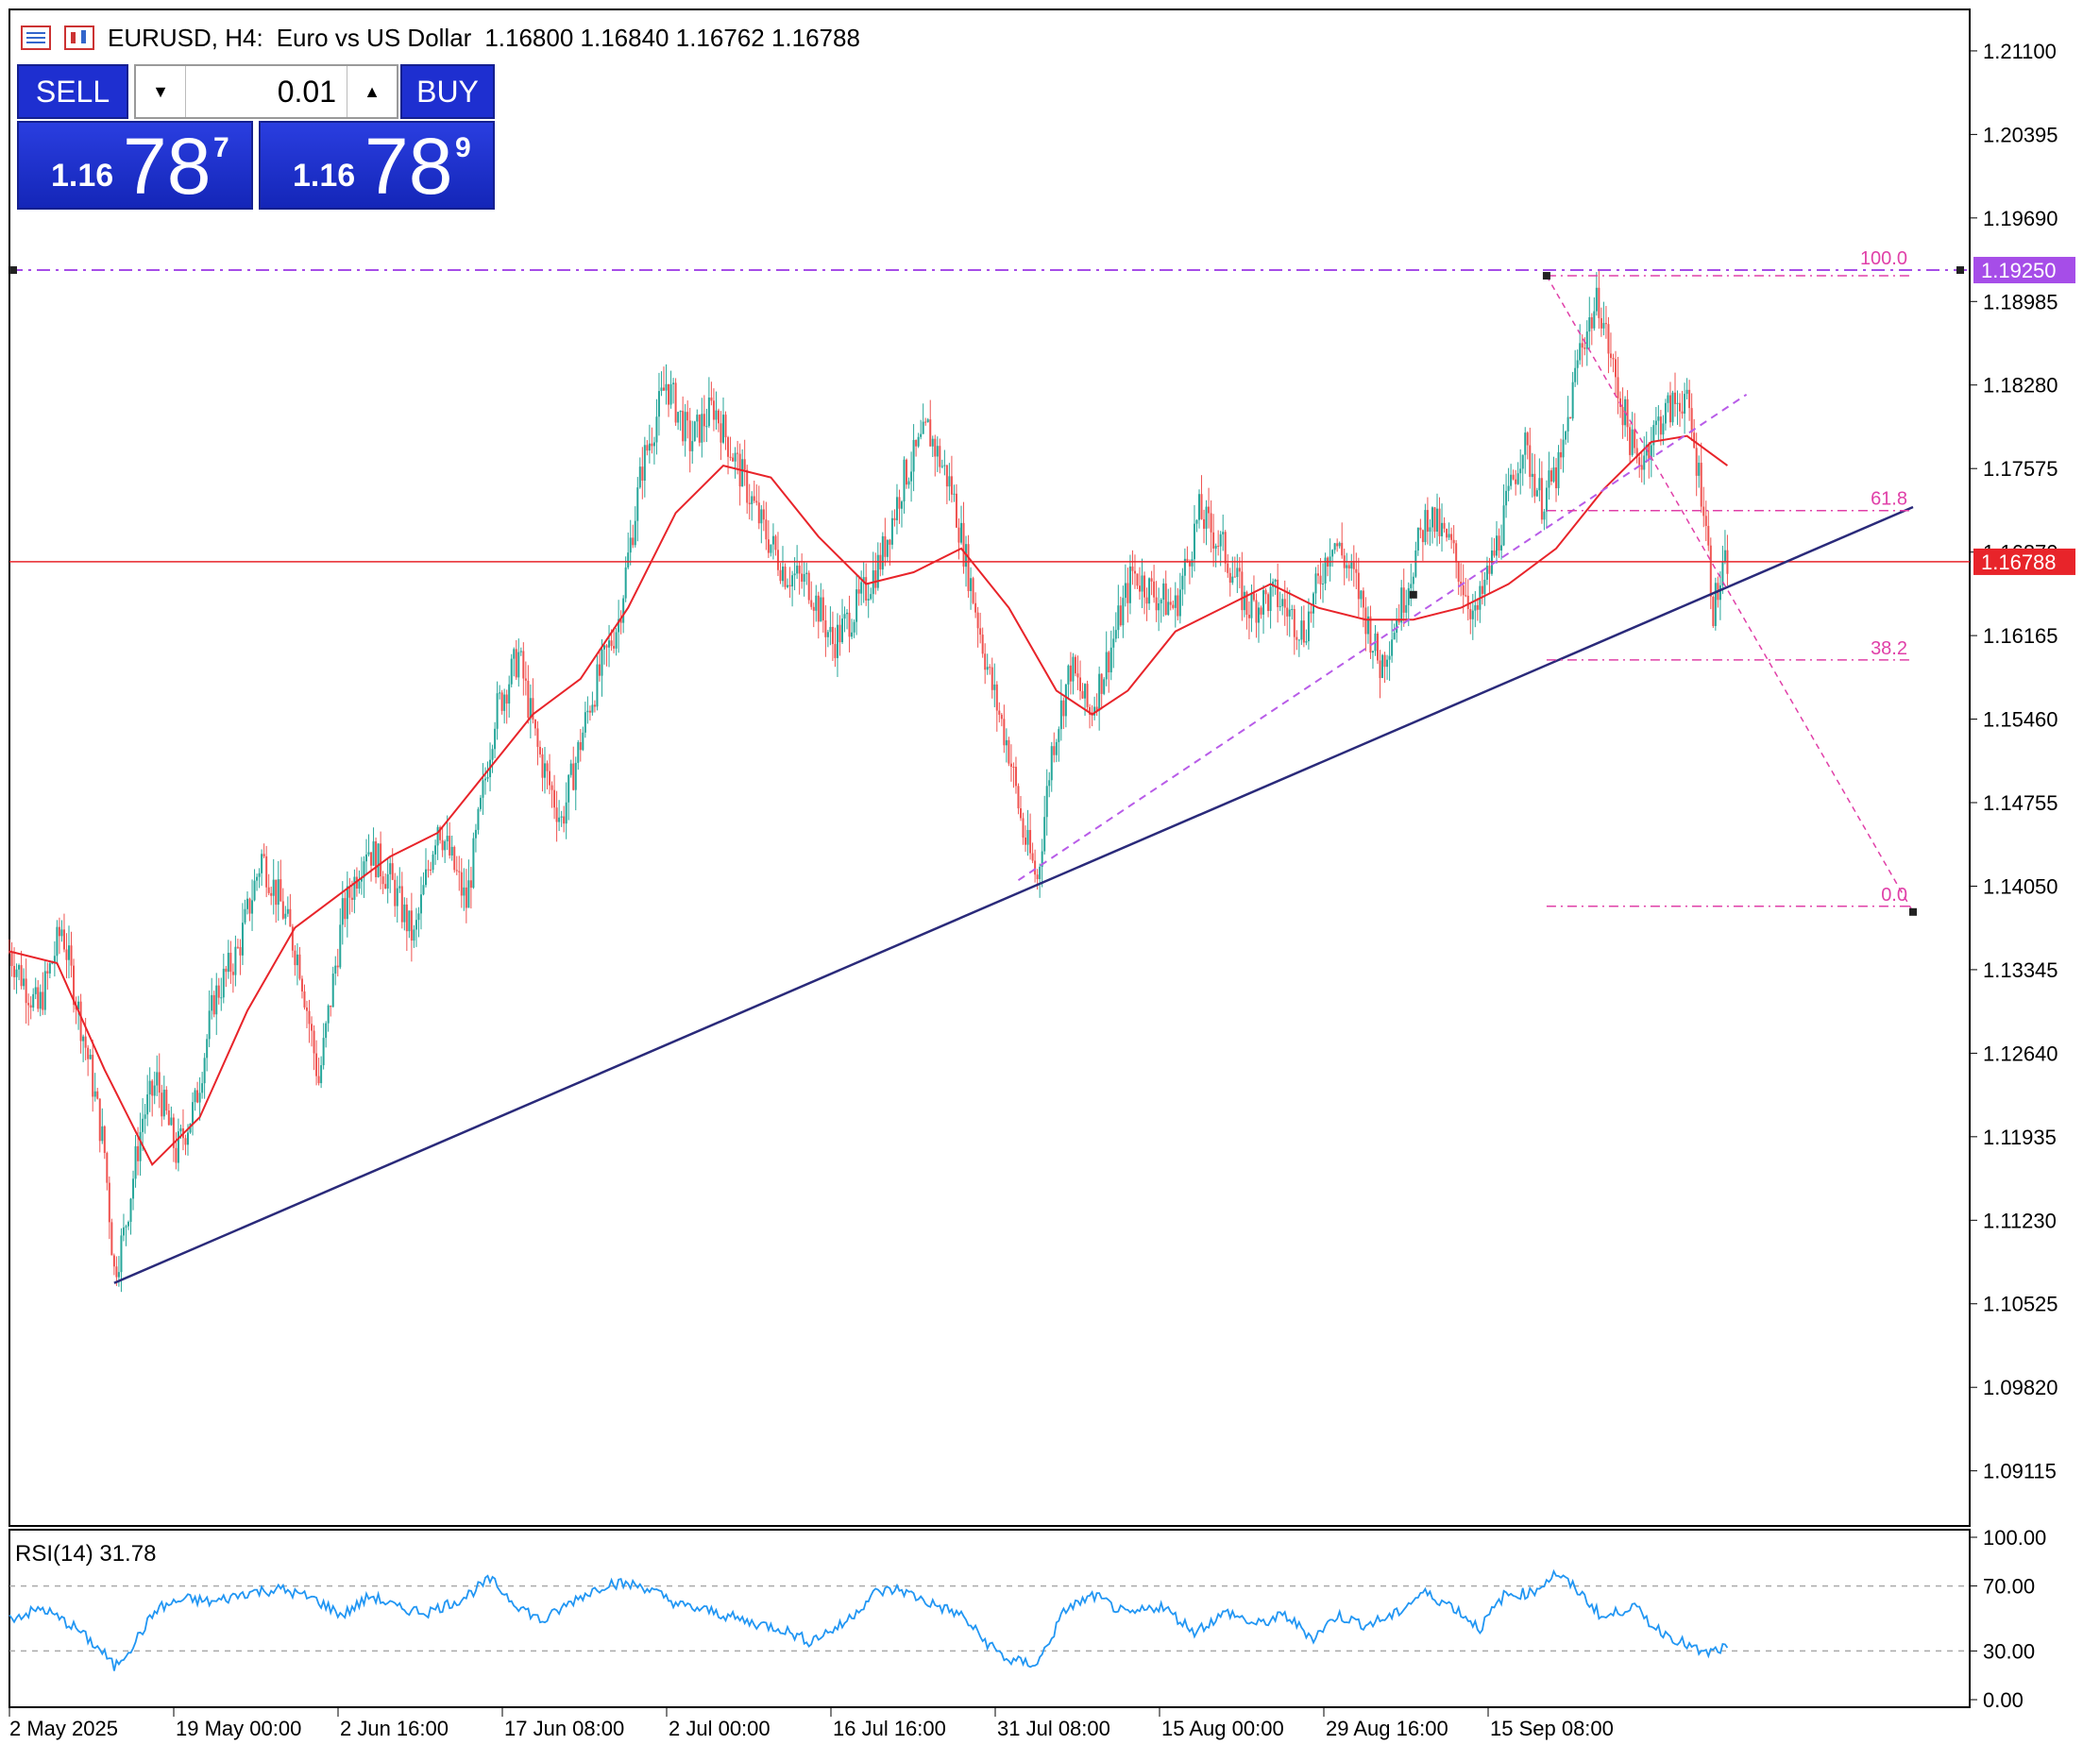  What do you see at coordinates (372, 91) in the screenshot?
I see `lot-increase-button: ▲` at bounding box center [372, 91].